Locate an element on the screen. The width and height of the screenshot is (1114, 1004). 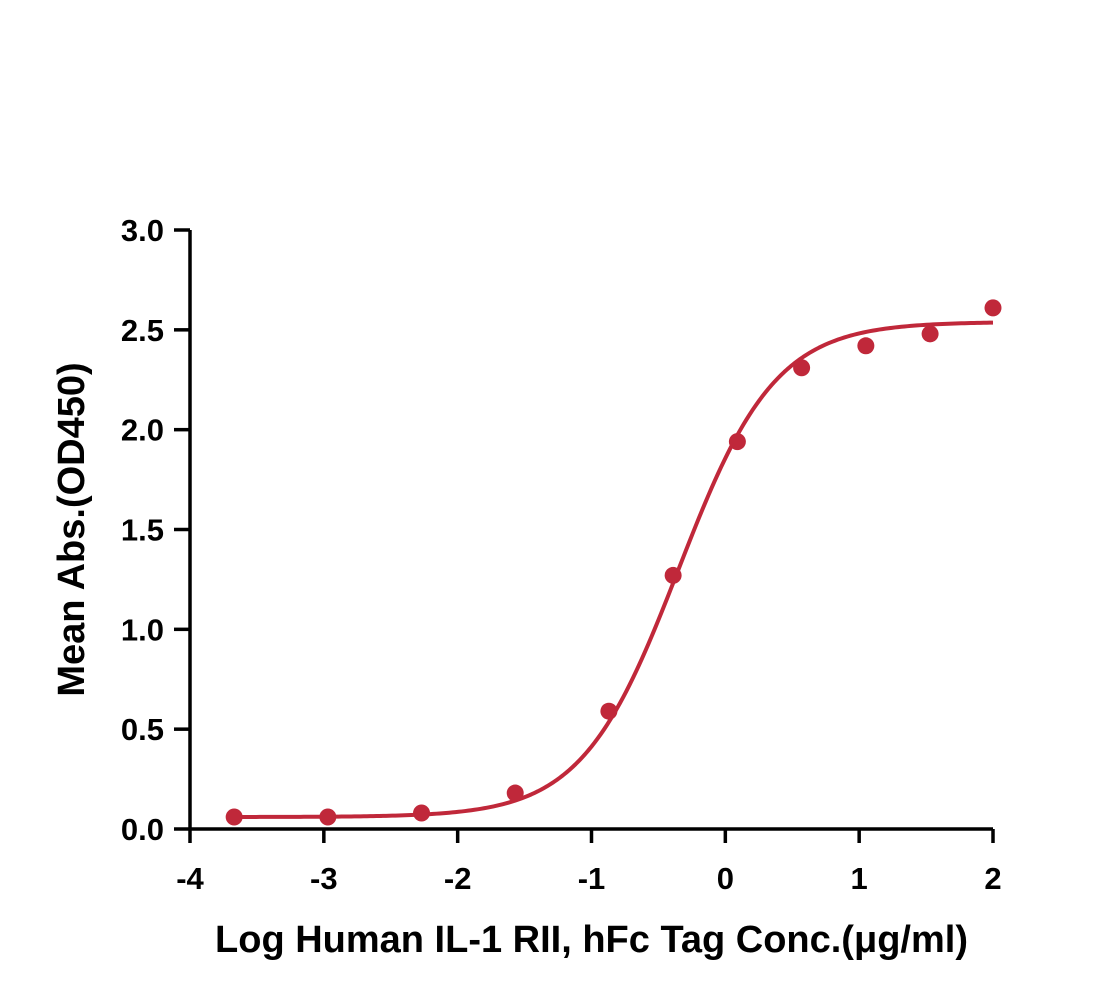
x-tick-label: -3 is located at coordinates (324, 878).